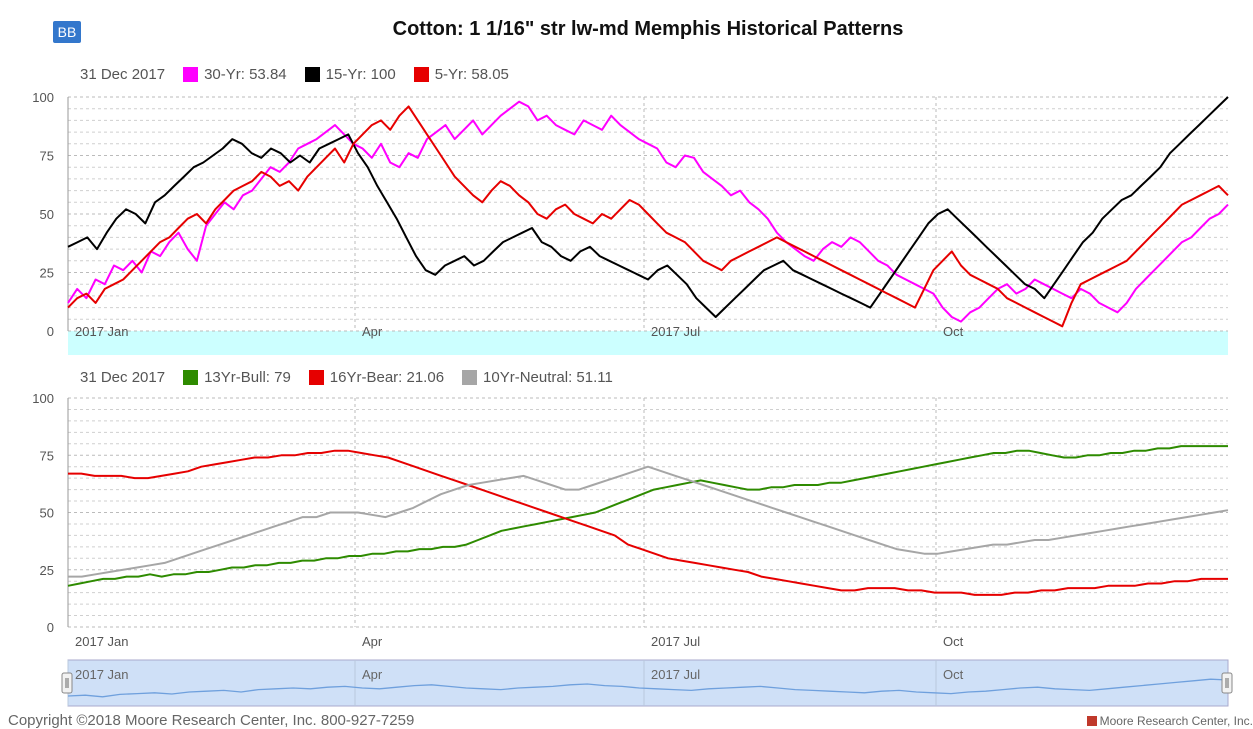 The image size is (1253, 729). I want to click on navigator-handle-left, so click(67, 683).